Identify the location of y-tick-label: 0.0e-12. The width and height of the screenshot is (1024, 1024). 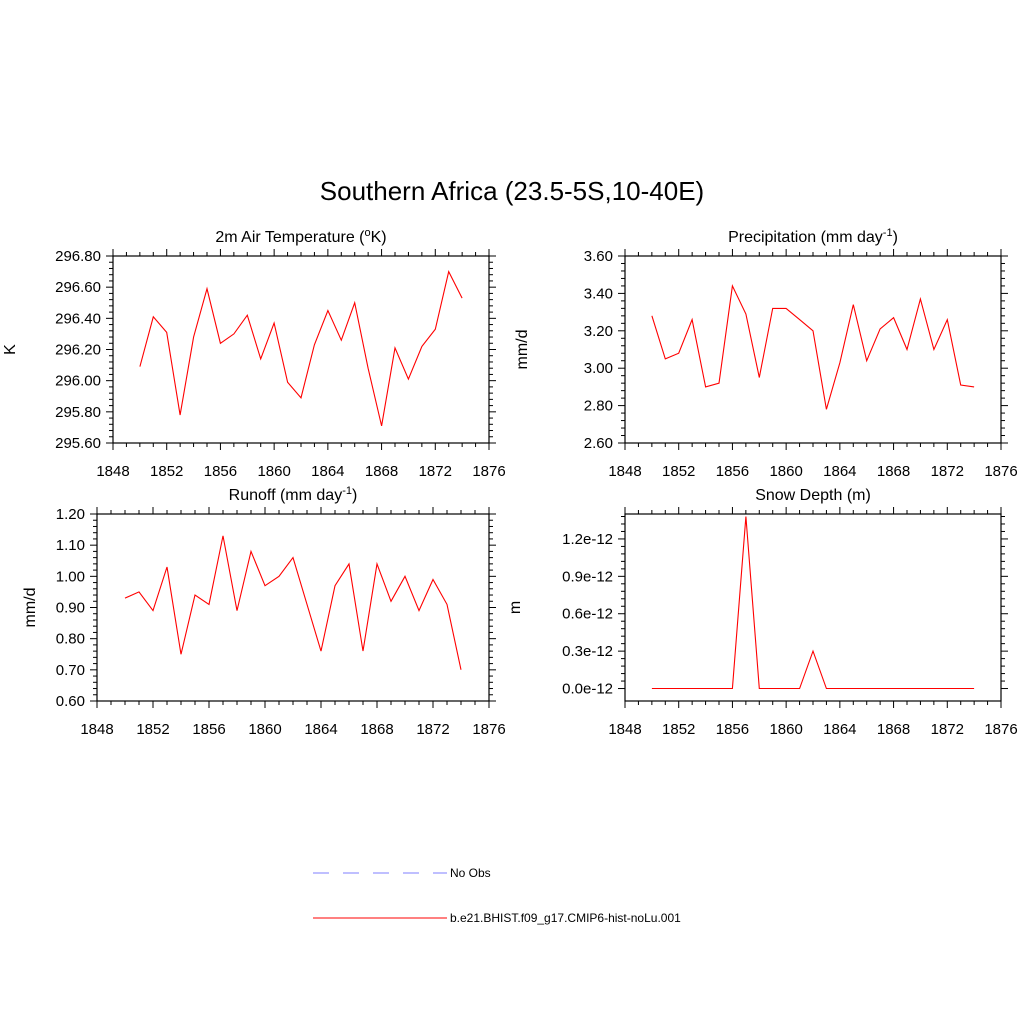
(587, 689).